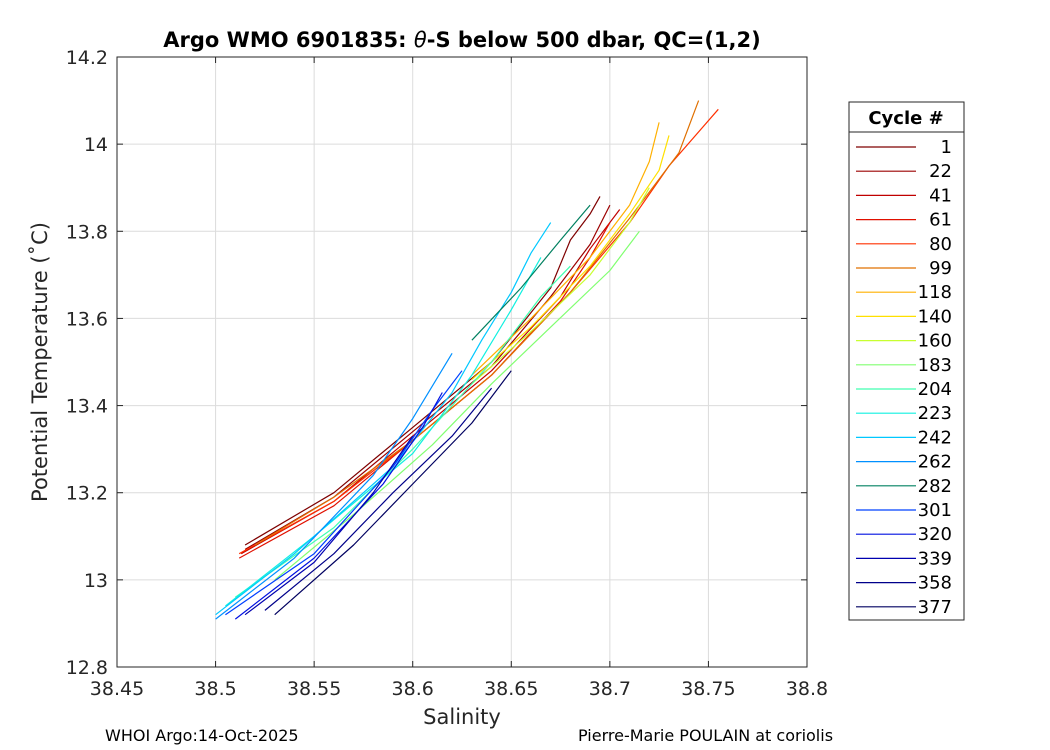 The height and width of the screenshot is (750, 1050). I want to click on legend-label: 282, so click(935, 486).